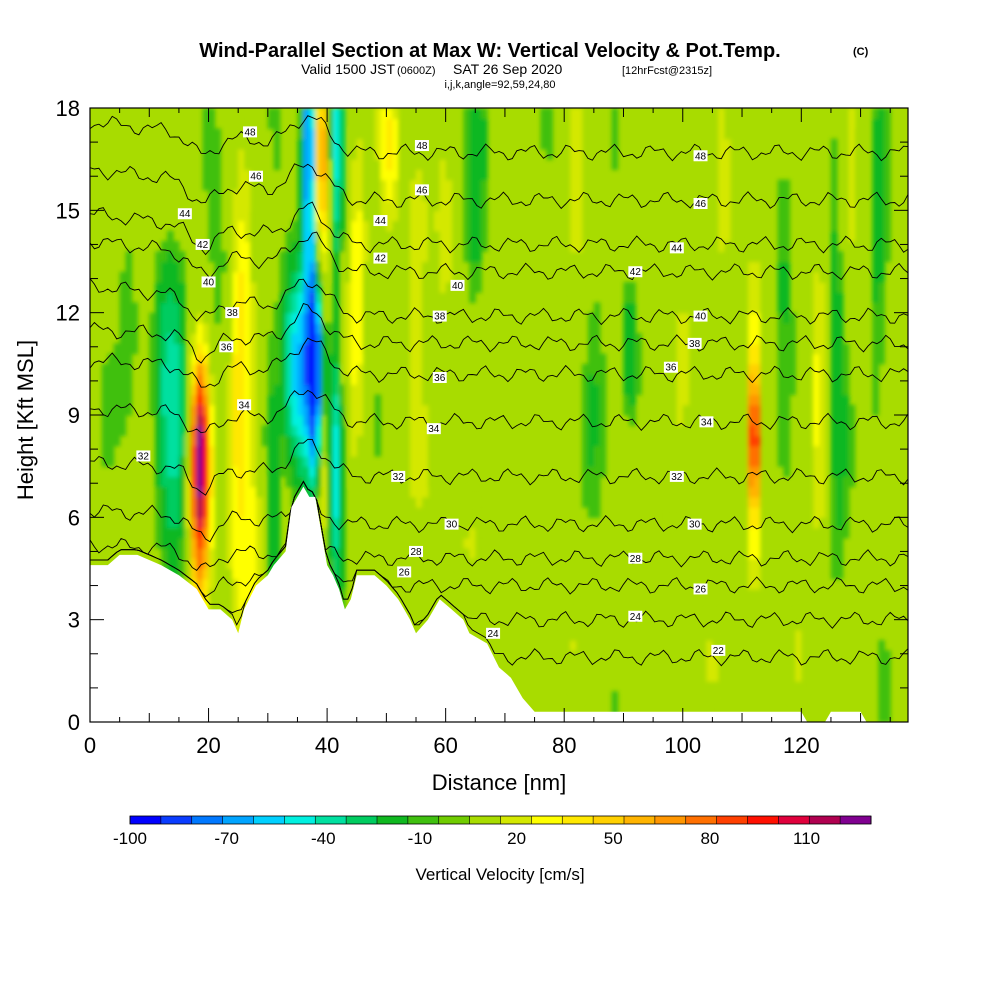 The image size is (1000, 1000). What do you see at coordinates (499, 539) in the screenshot?
I see `theta-contour-line` at bounding box center [499, 539].